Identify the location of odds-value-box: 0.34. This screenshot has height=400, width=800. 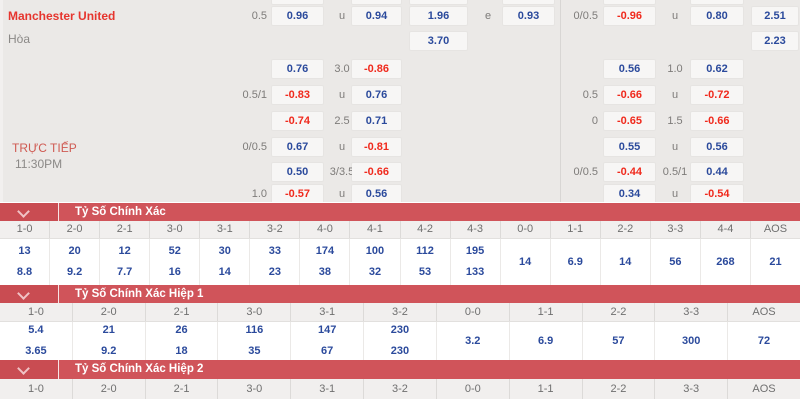
(629, 193).